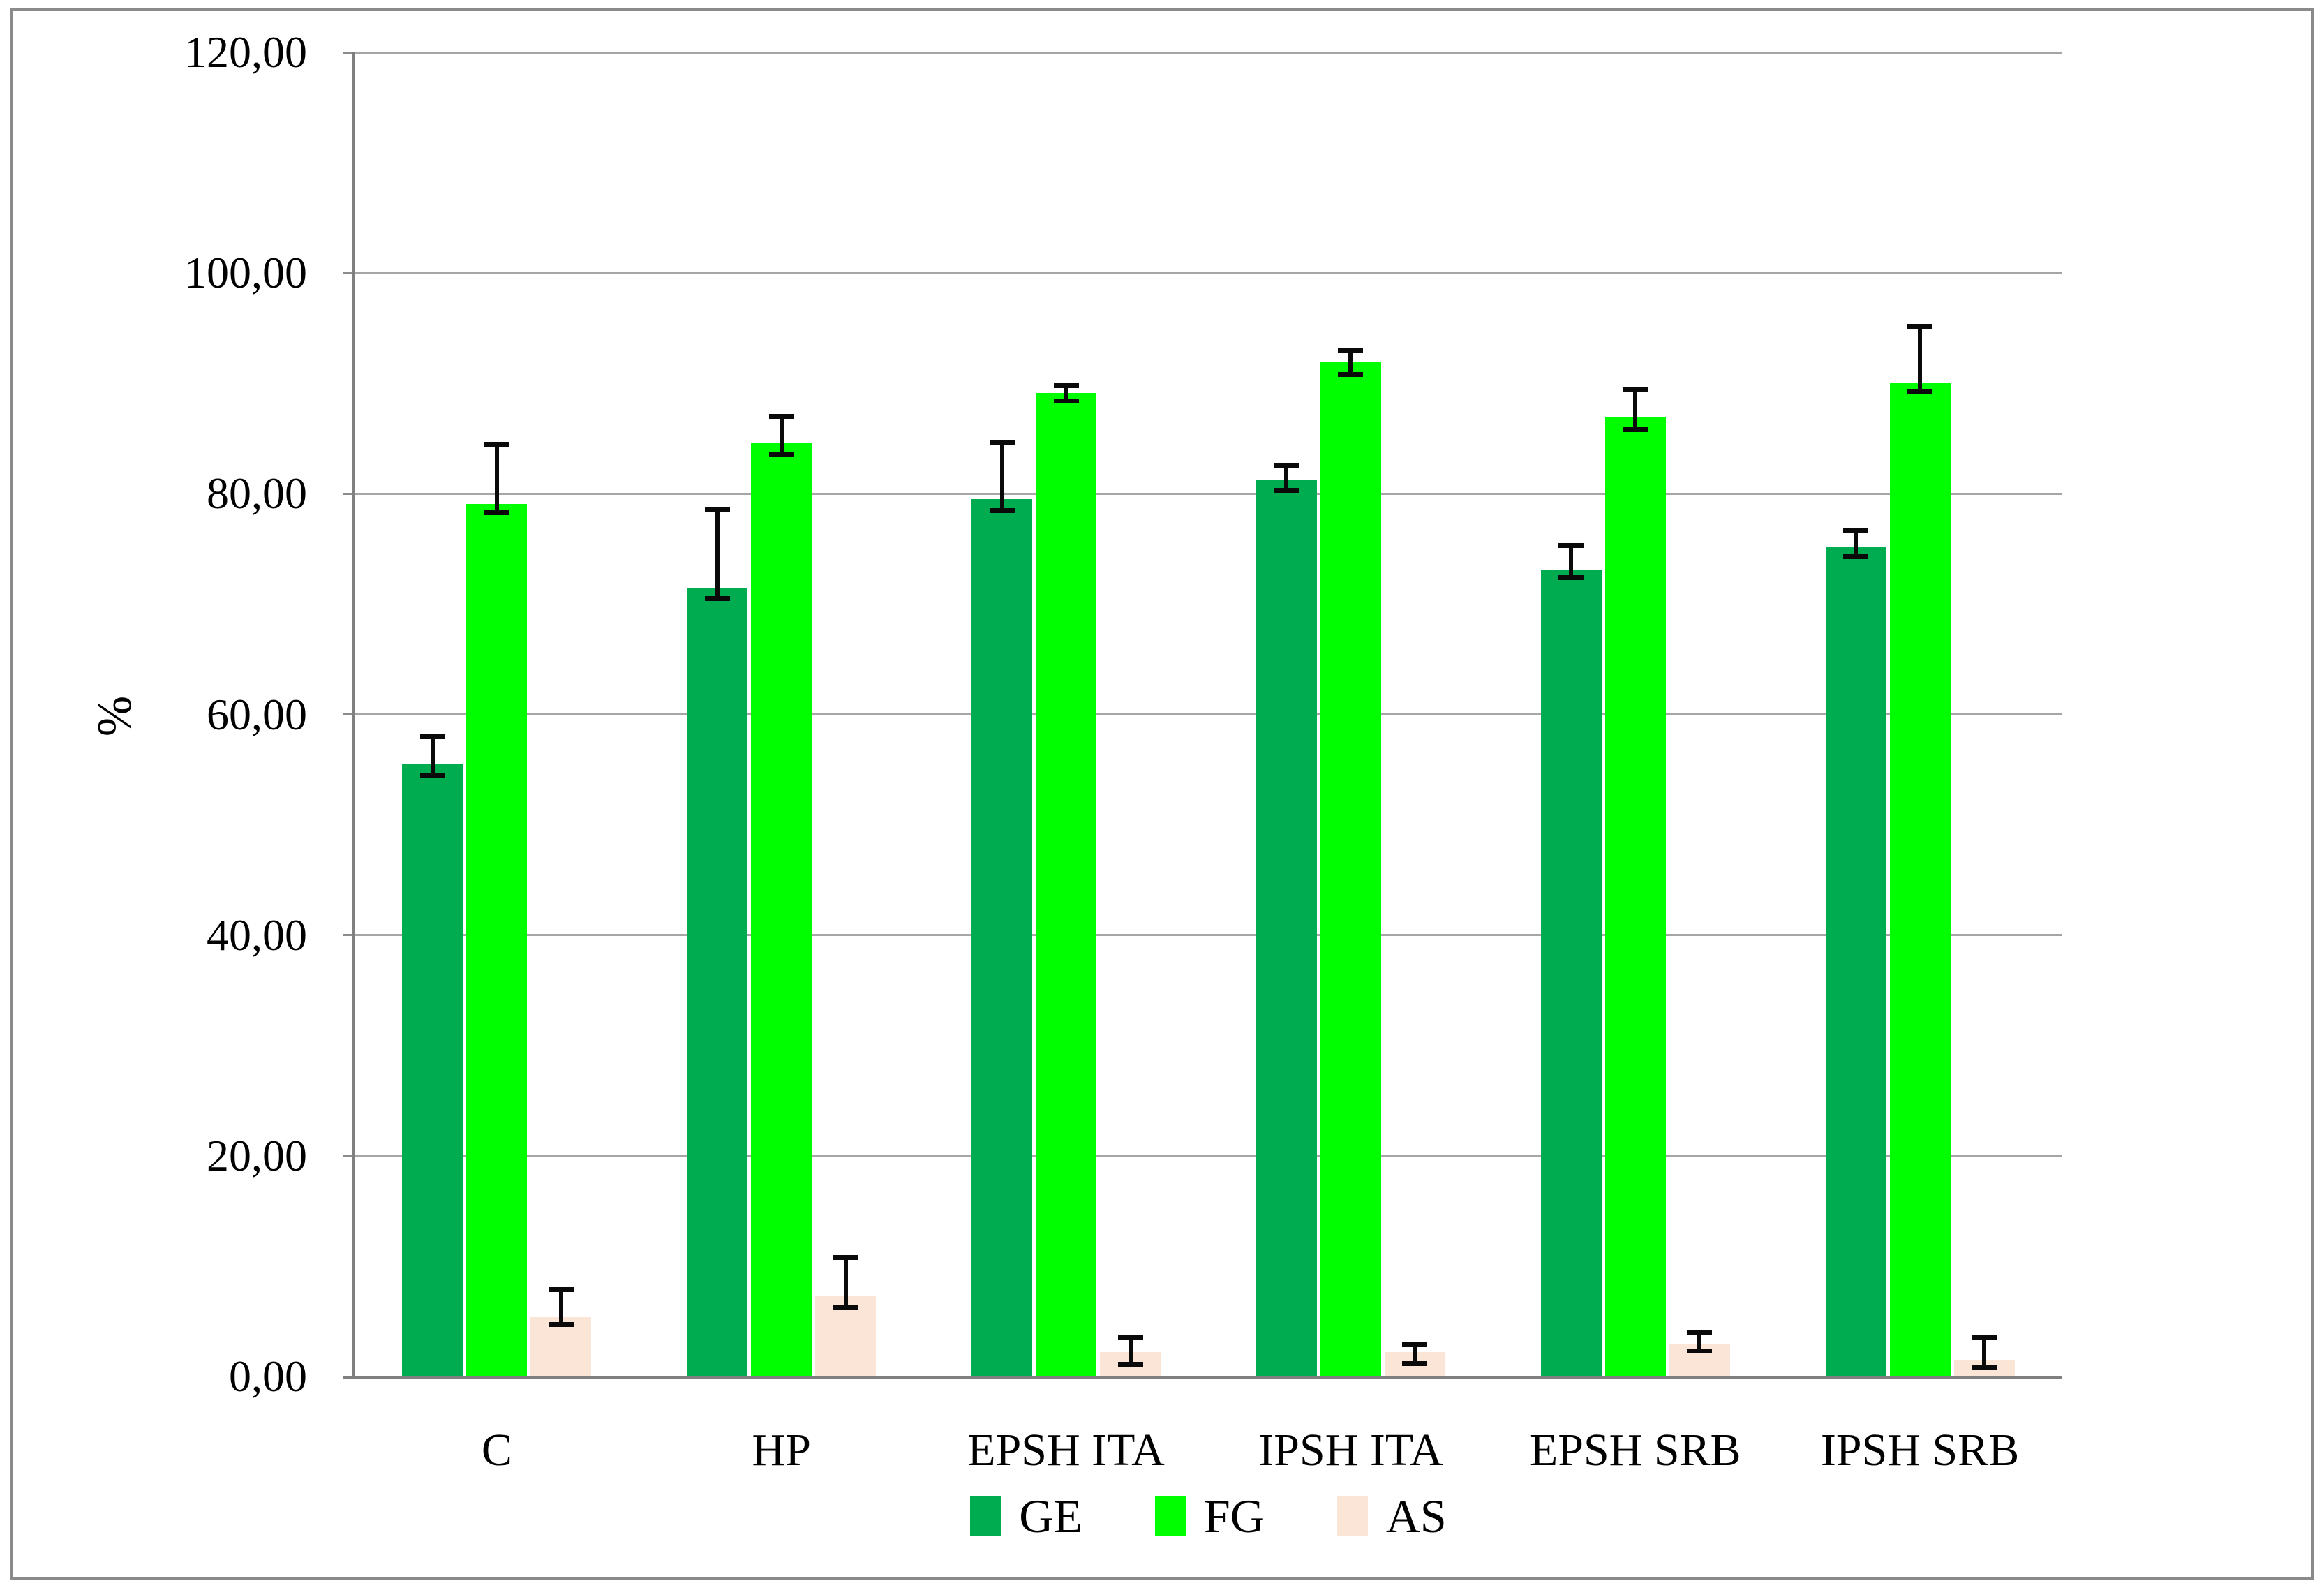 This screenshot has width=2324, height=1588. I want to click on y-tick-label-20: 20,00, so click(257, 1155).